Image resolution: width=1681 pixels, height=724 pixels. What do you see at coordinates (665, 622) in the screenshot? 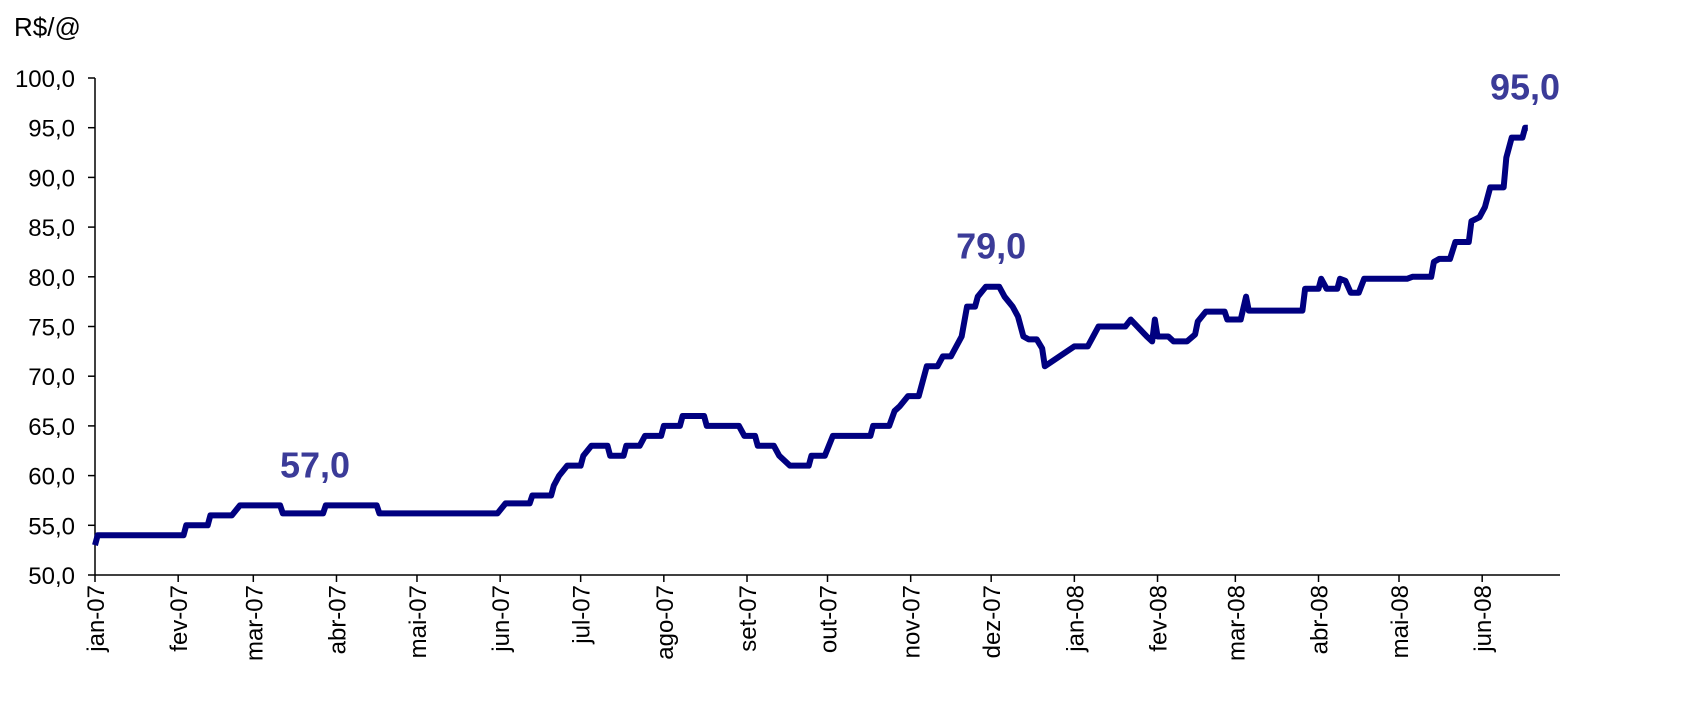
I see `x-tick-label: ago-07` at bounding box center [665, 622].